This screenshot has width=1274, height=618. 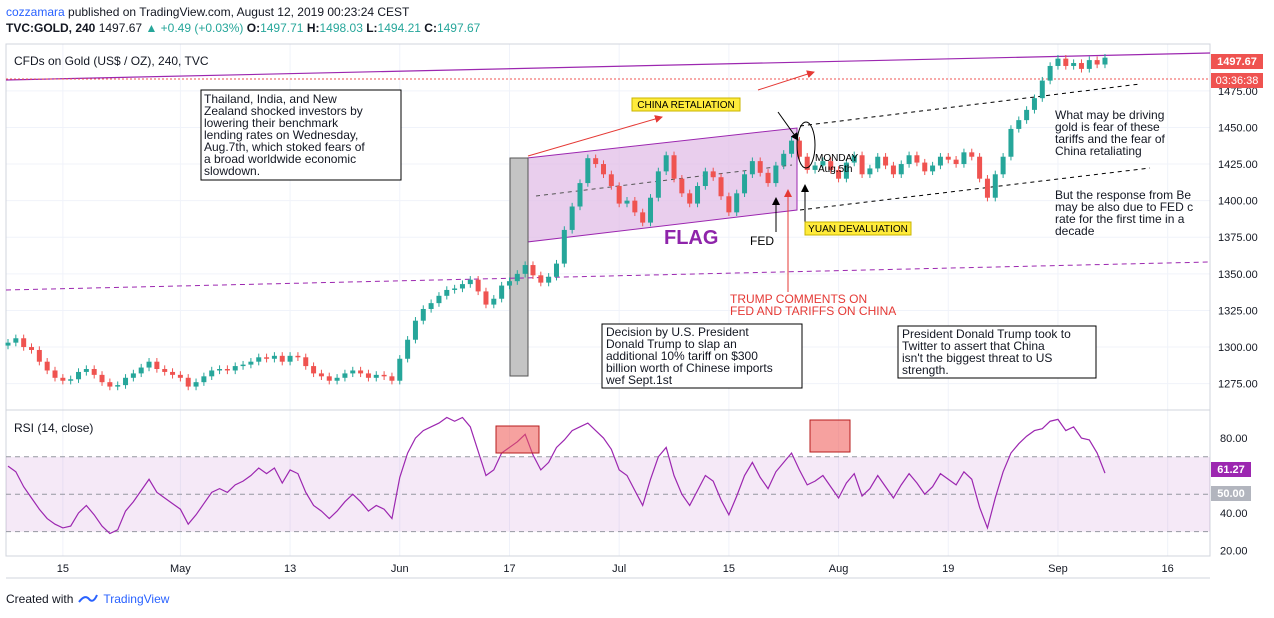 I want to click on rsi-tick-label: 80.00, so click(x=1234, y=439).